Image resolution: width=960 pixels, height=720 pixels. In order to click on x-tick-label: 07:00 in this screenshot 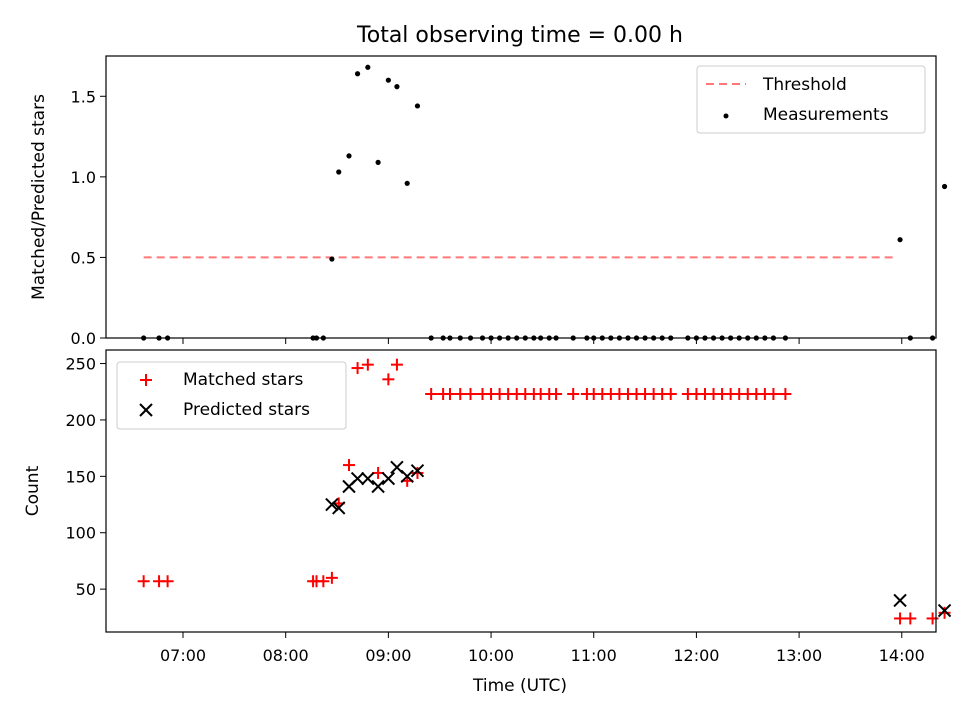, I will do `click(183, 655)`.